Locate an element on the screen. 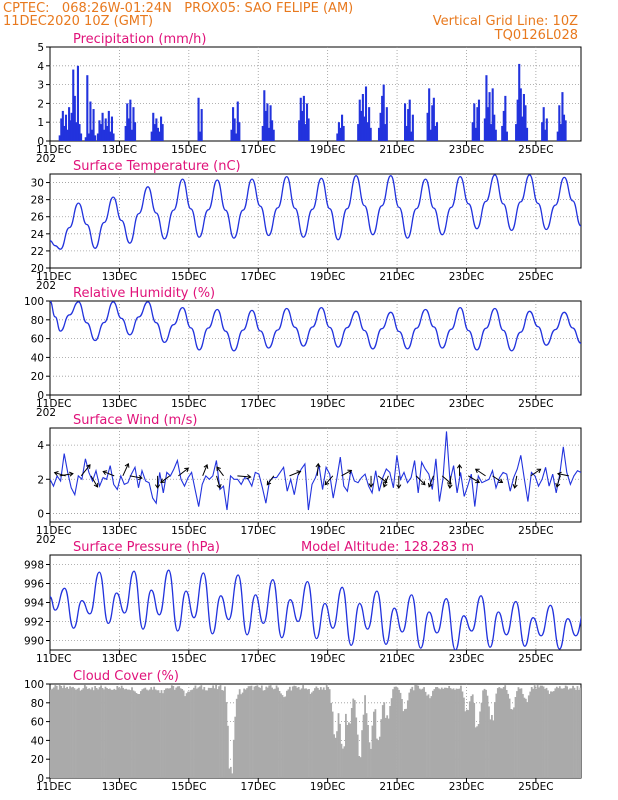 The image size is (618, 800). x-tick-label: 21DEC is located at coordinates (396, 277).